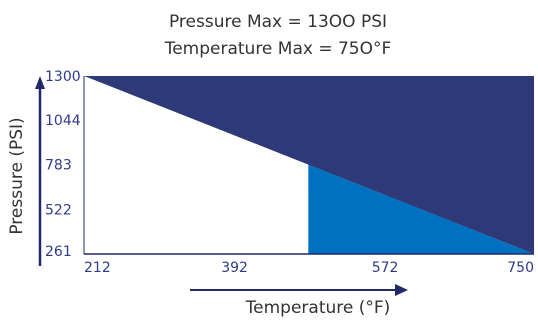 The width and height of the screenshot is (538, 322). I want to click on x-axis-label: Temperature (°F), so click(318, 308).